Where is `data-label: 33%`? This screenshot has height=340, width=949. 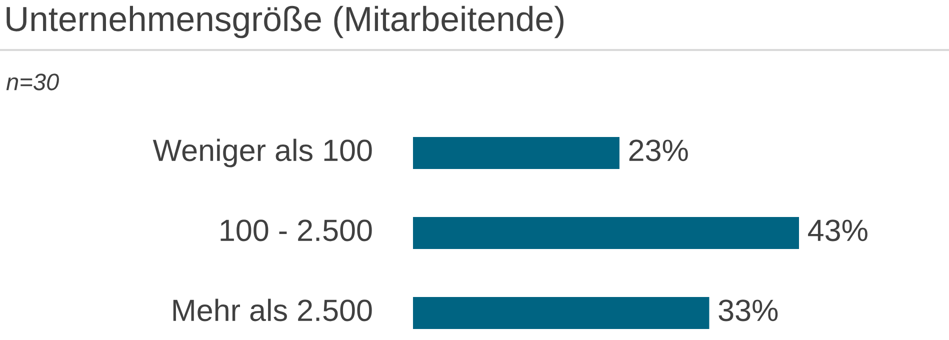
data-label: 33% is located at coordinates (748, 311).